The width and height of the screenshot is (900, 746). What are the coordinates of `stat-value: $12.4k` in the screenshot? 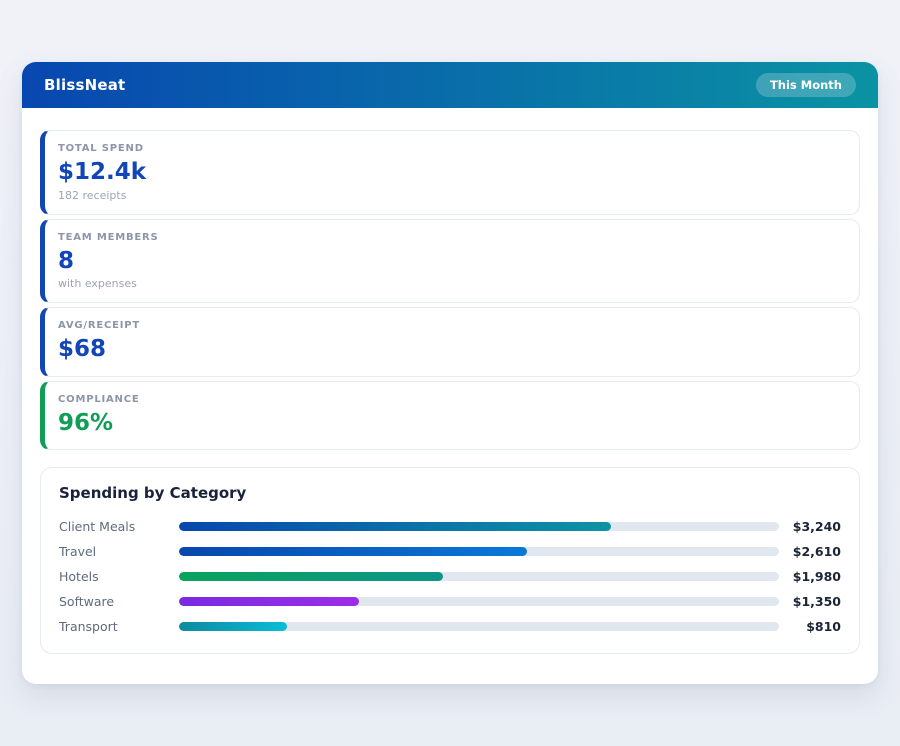 It's located at (102, 172).